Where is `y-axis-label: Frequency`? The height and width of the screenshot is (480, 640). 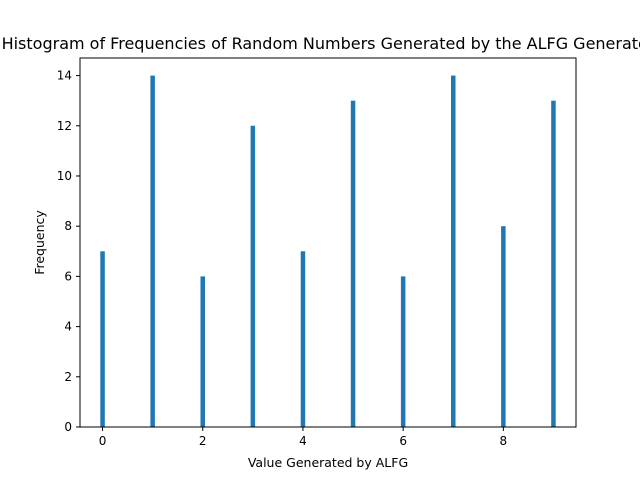 y-axis-label: Frequency is located at coordinates (39, 242).